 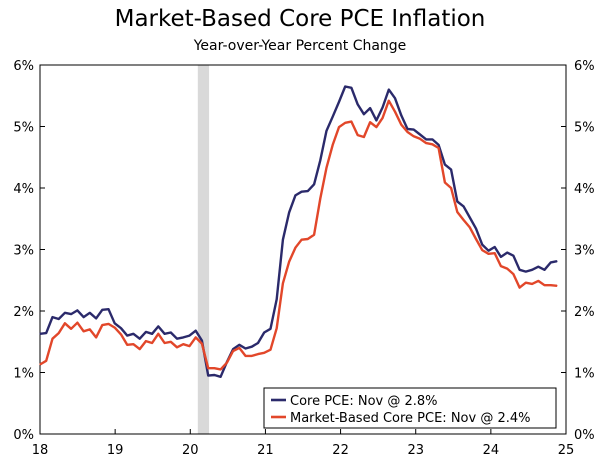 What do you see at coordinates (491, 450) in the screenshot?
I see `x-tick-label: 24` at bounding box center [491, 450].